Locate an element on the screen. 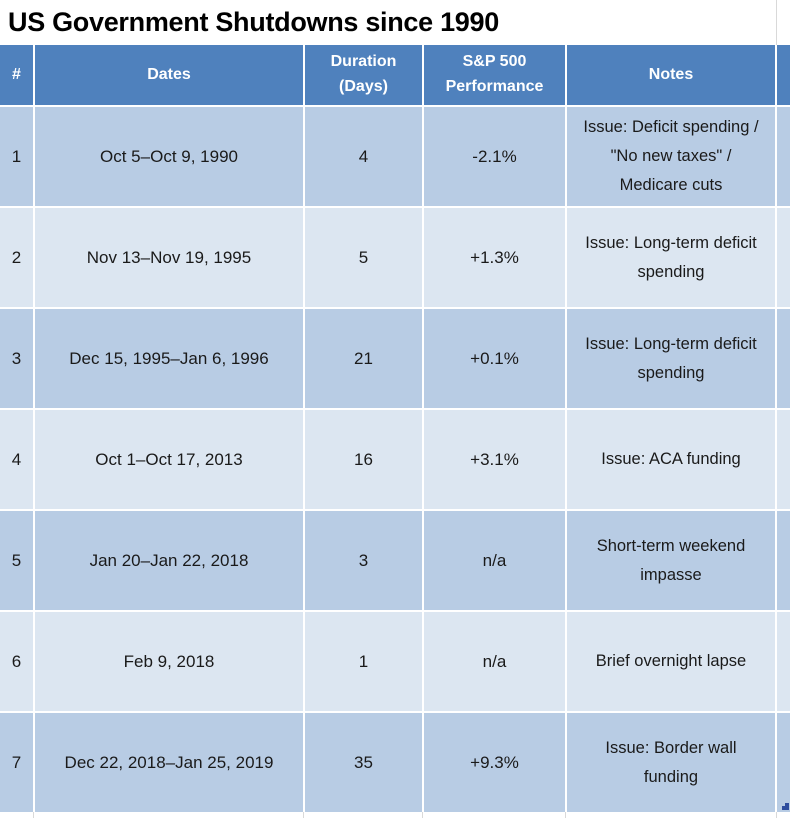  column-header-dates: Dates is located at coordinates (169, 75).